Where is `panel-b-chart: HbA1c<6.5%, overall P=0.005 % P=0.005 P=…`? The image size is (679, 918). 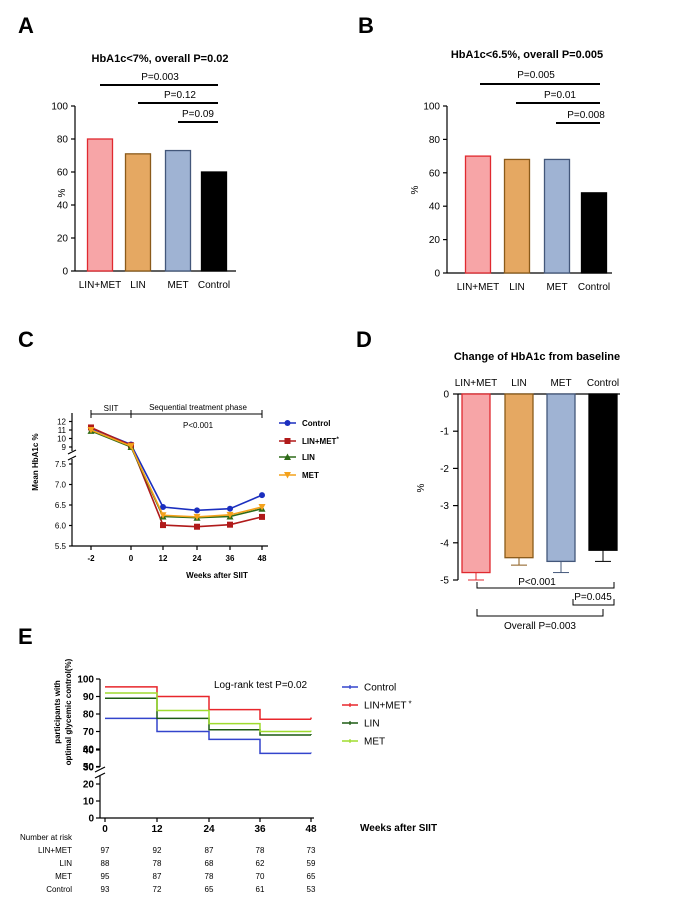
panel-b-chart: HbA1c<6.5%, overall P=0.005 % P=0.005 P=… is located at coordinates (511, 171).